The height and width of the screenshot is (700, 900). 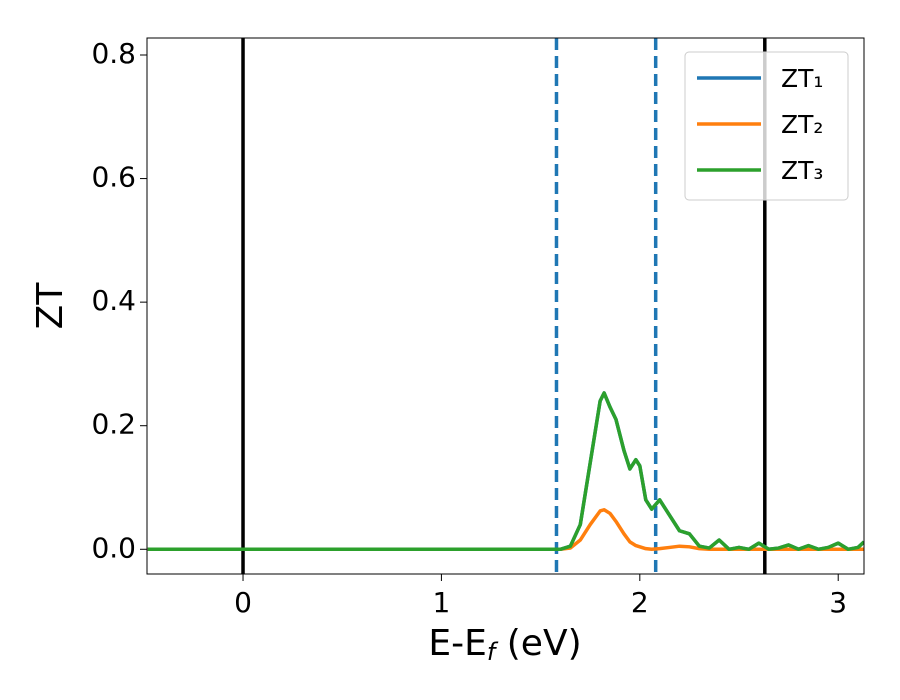 What do you see at coordinates (802, 124) in the screenshot?
I see `legend-label: ZT₂` at bounding box center [802, 124].